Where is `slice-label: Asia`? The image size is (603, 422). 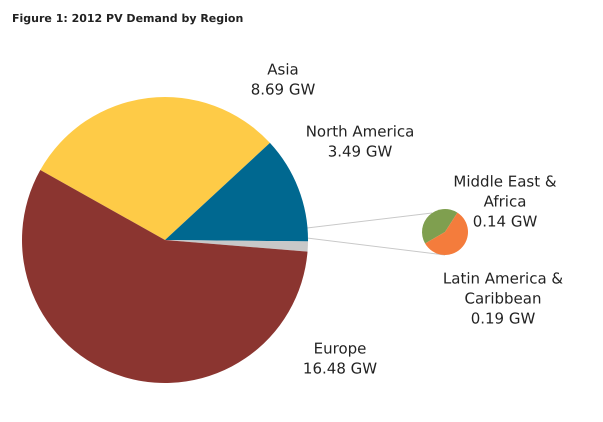 slice-label: Asia is located at coordinates (283, 69).